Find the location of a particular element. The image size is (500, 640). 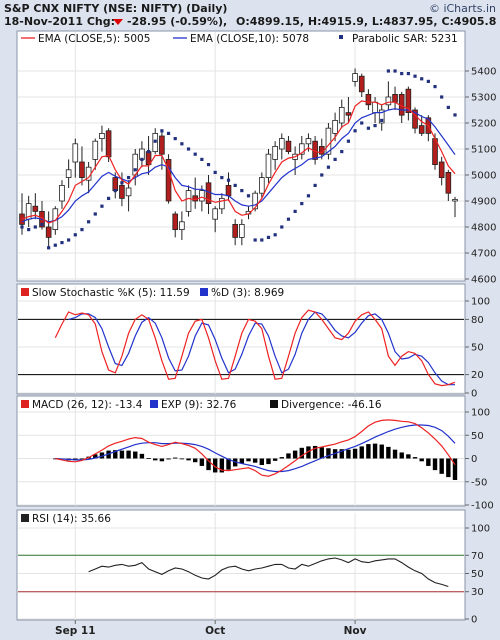

divergence-legend-label: Divergence: -46.16 is located at coordinates (331, 405).